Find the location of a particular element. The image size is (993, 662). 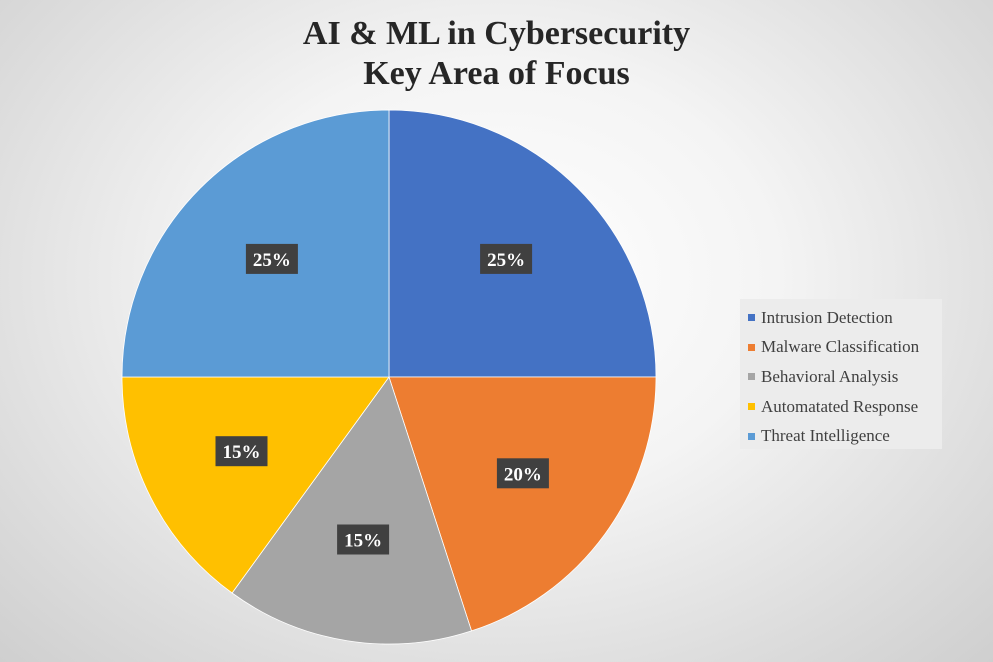

pie-slice-malware-classification is located at coordinates (522, 504).